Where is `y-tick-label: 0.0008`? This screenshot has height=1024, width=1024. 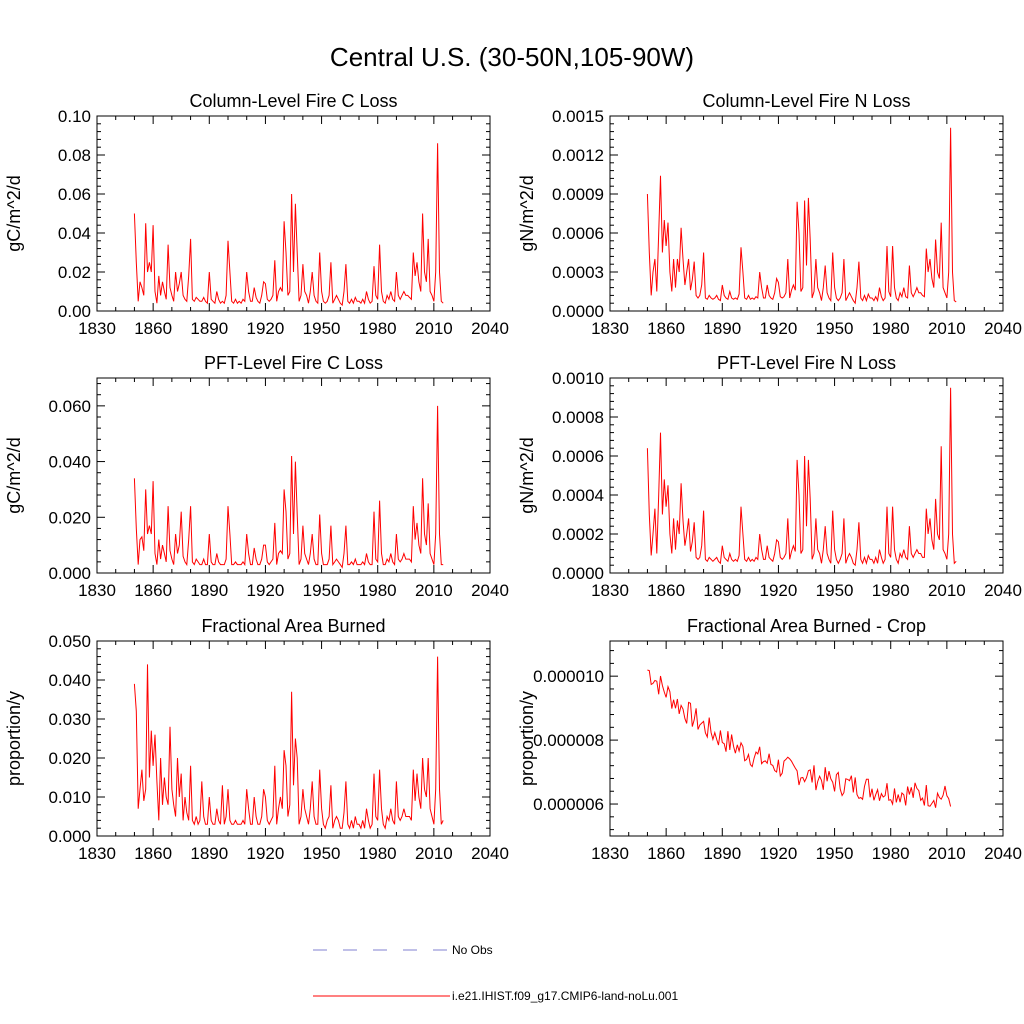
y-tick-label: 0.0008 is located at coordinates (578, 417).